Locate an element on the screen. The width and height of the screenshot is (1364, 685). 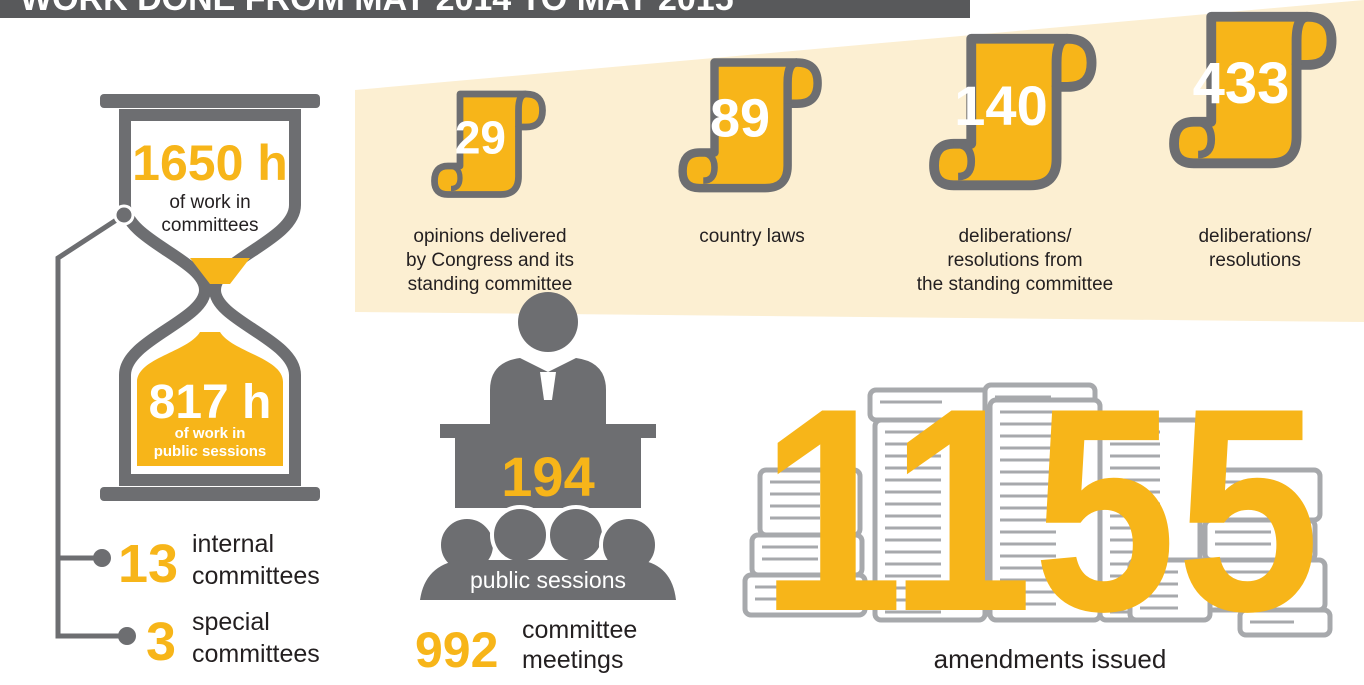
hours-label: committees is located at coordinates (209, 225).